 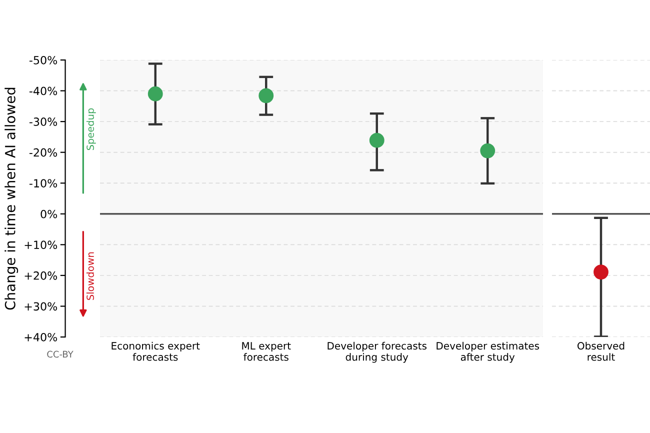 What do you see at coordinates (60, 354) in the screenshot?
I see `text: CC-BY` at bounding box center [60, 354].